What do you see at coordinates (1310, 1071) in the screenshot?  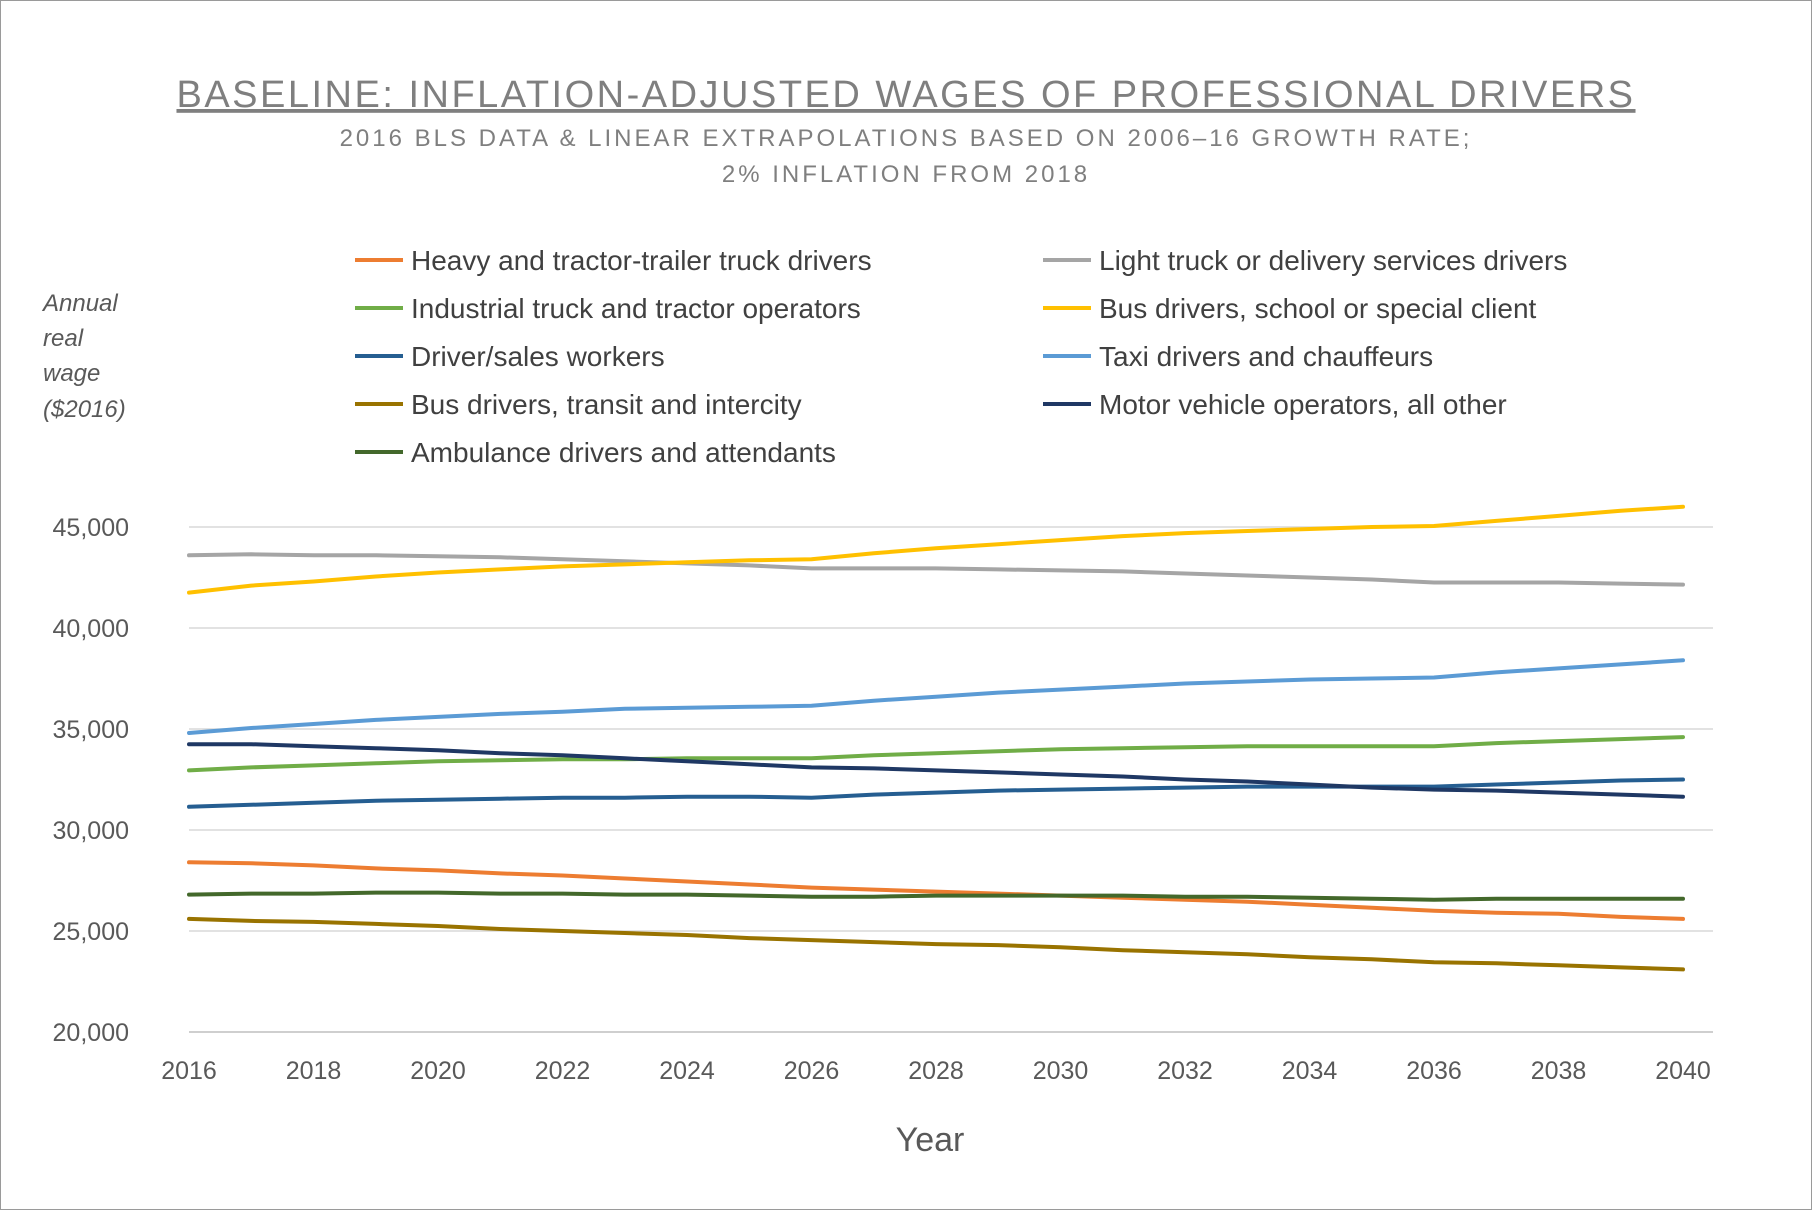 I see `x-tick-label: 2034` at bounding box center [1310, 1071].